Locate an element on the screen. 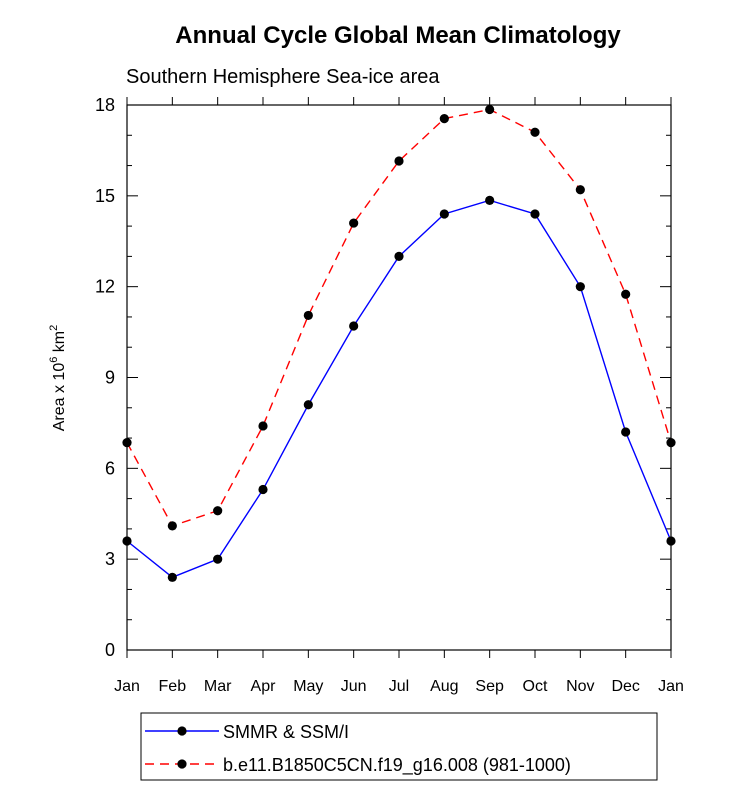 The image size is (733, 806). x-tick-label: Jul is located at coordinates (399, 686).